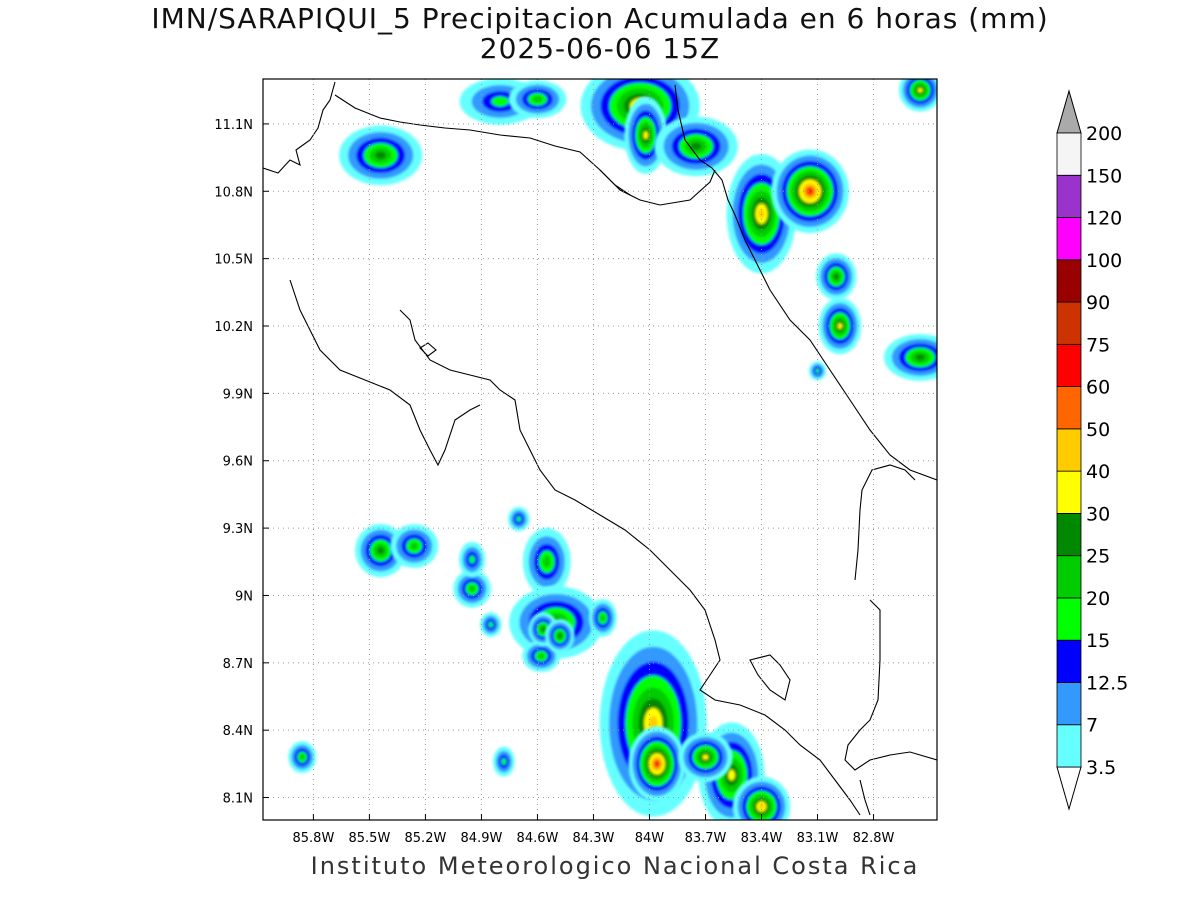 The height and width of the screenshot is (900, 1200). What do you see at coordinates (706, 838) in the screenshot?
I see `x-tick-label: 83.7W` at bounding box center [706, 838].